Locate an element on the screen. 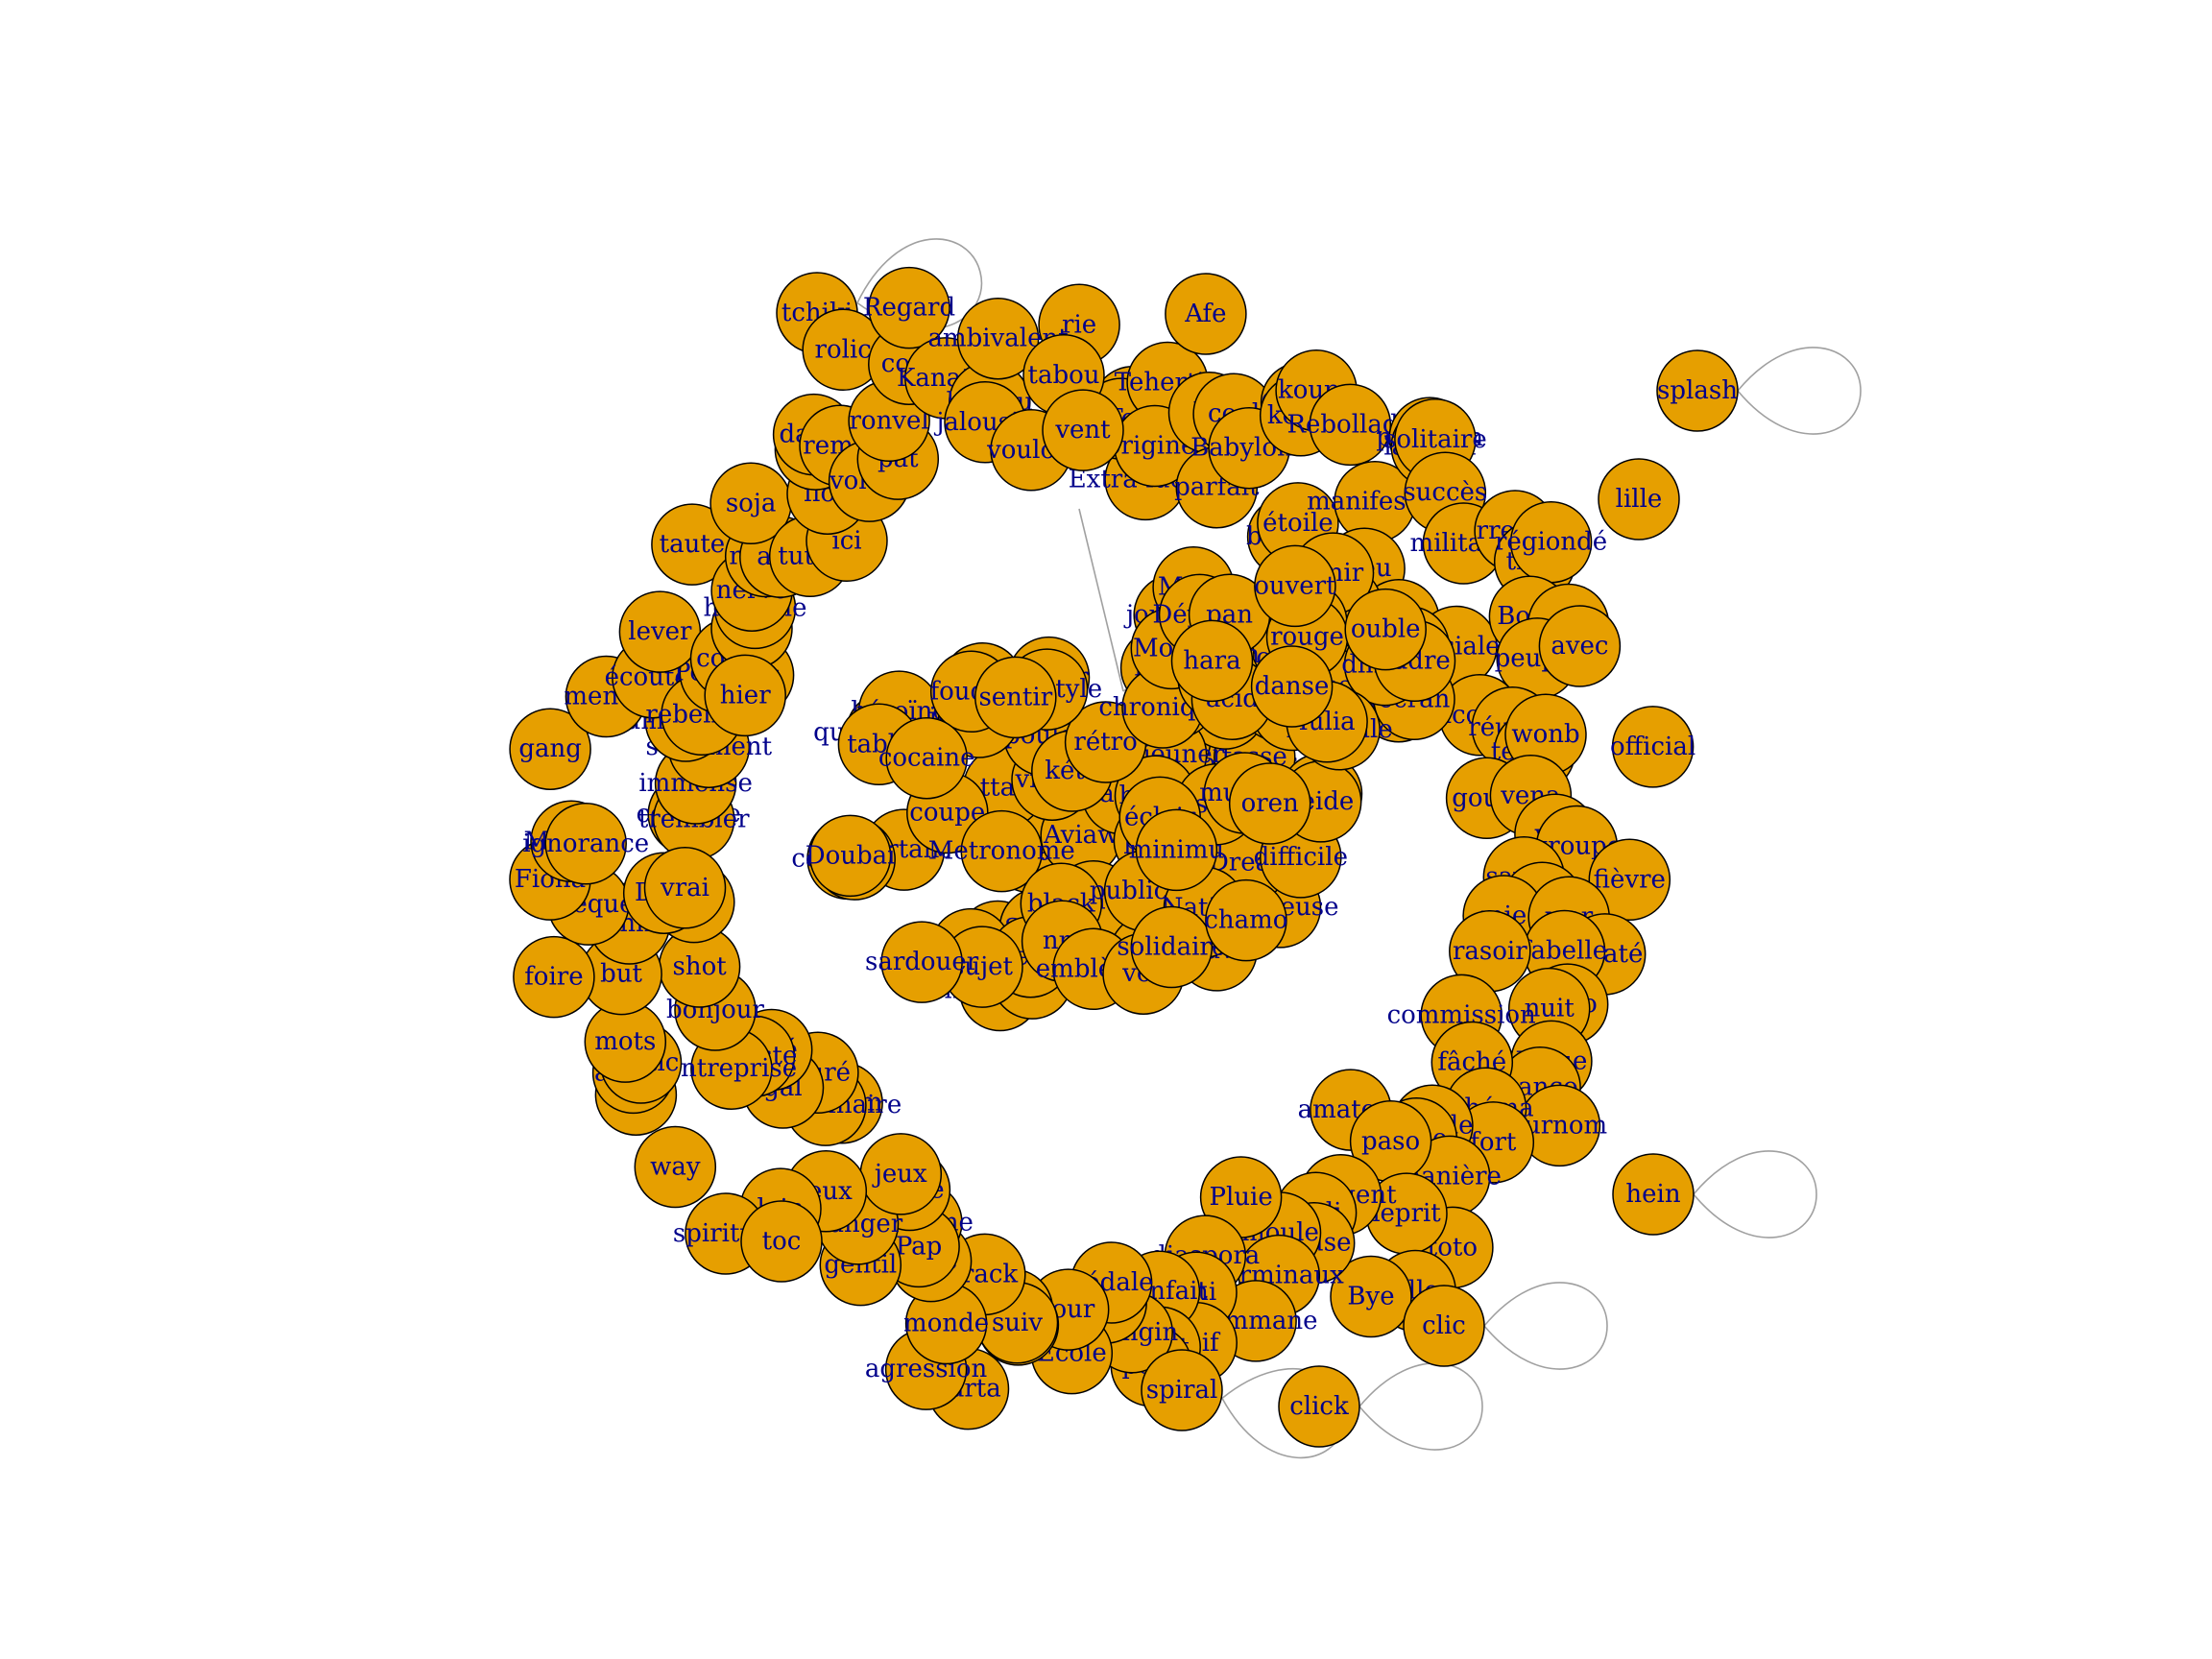 This screenshot has width=2212, height=1659. graph-node: vrai is located at coordinates (685, 888).